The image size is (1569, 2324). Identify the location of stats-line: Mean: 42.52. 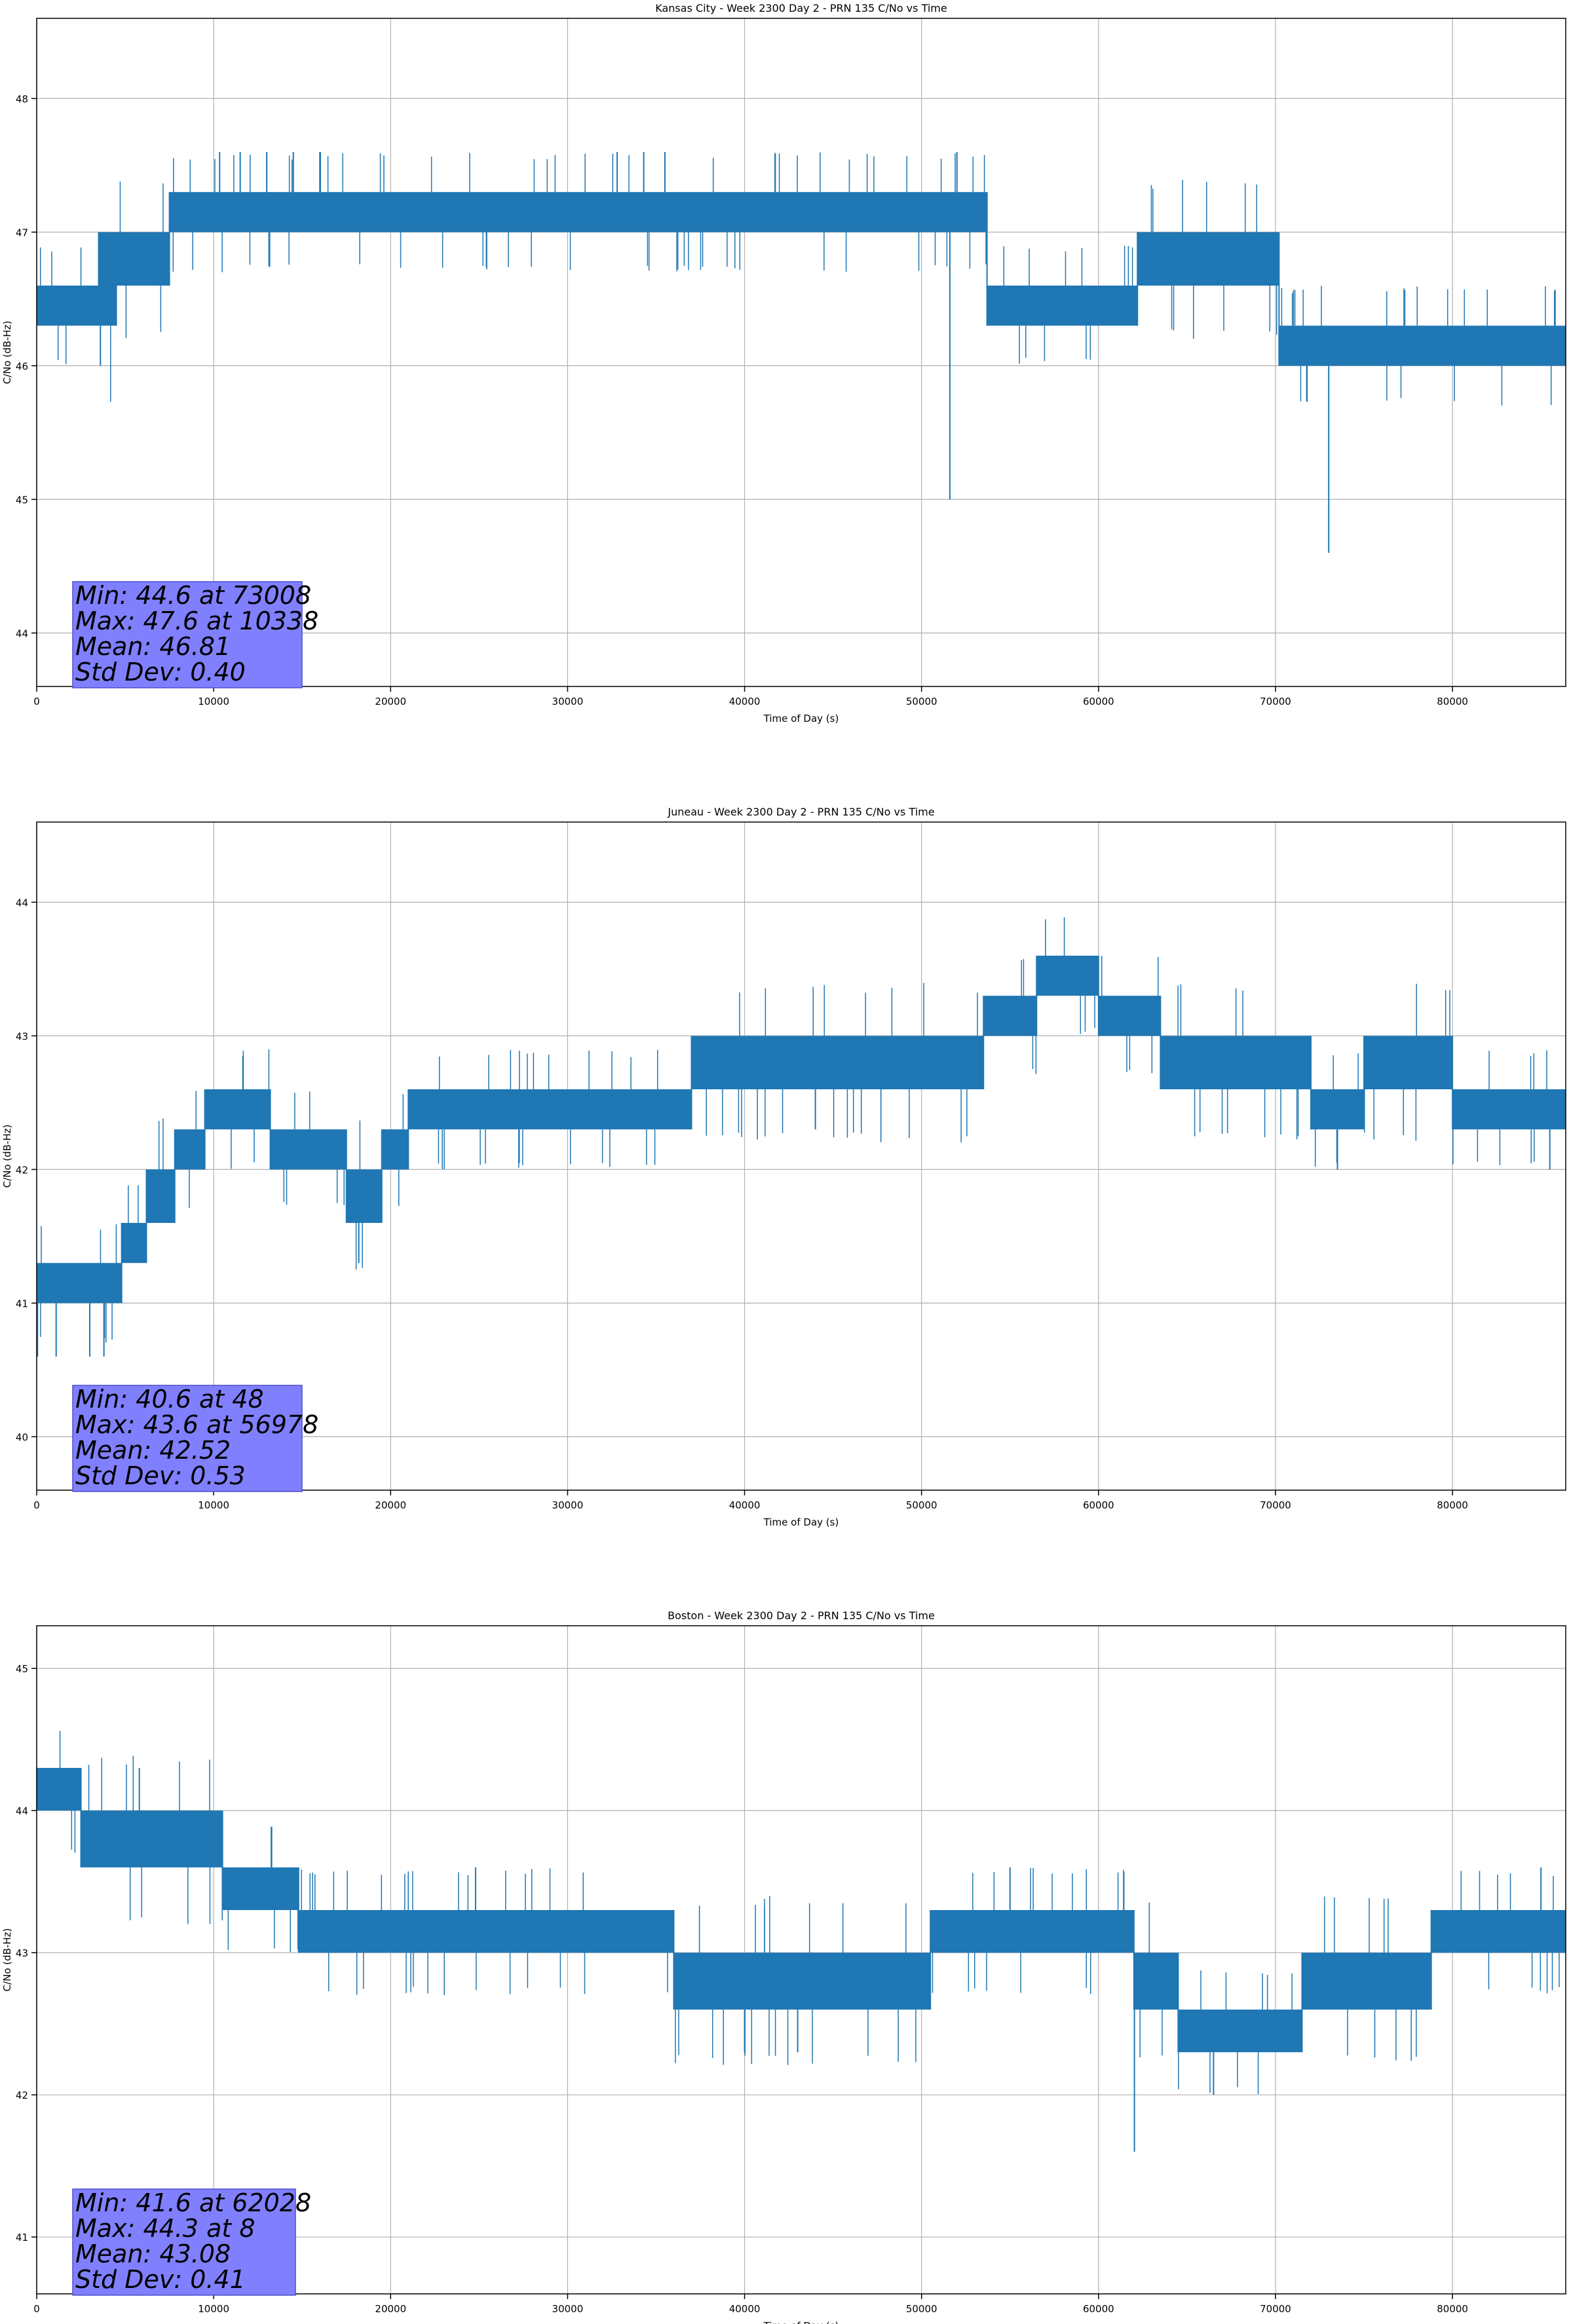
(153, 1450).